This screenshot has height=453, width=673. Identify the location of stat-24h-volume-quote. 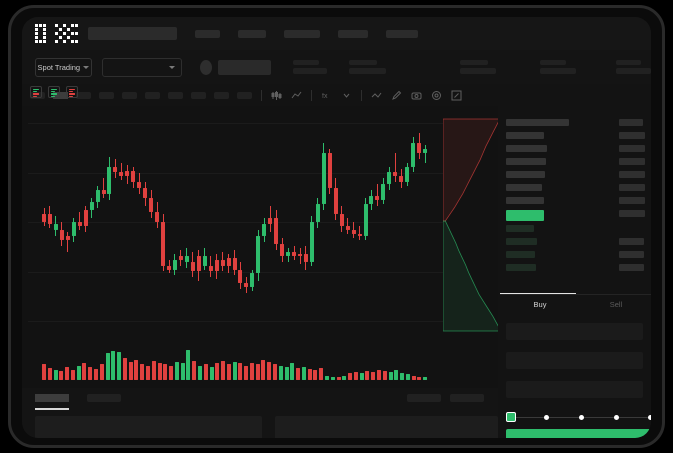
(633, 67).